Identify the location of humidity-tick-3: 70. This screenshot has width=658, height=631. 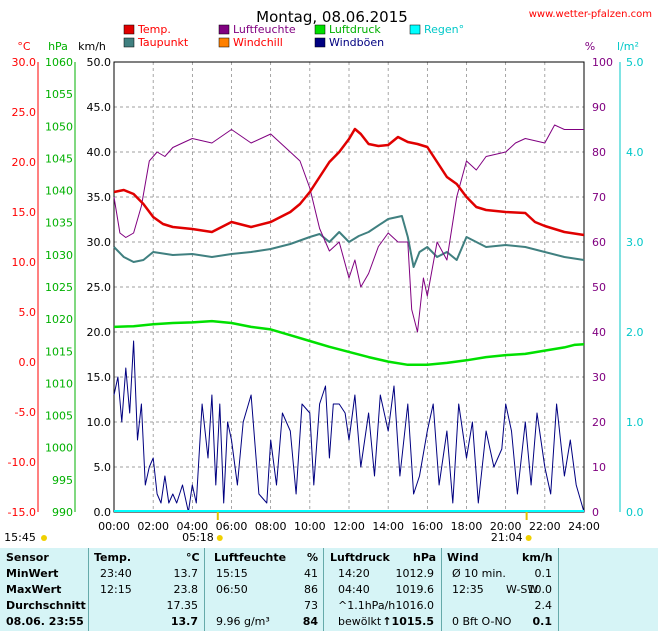
(599, 197).